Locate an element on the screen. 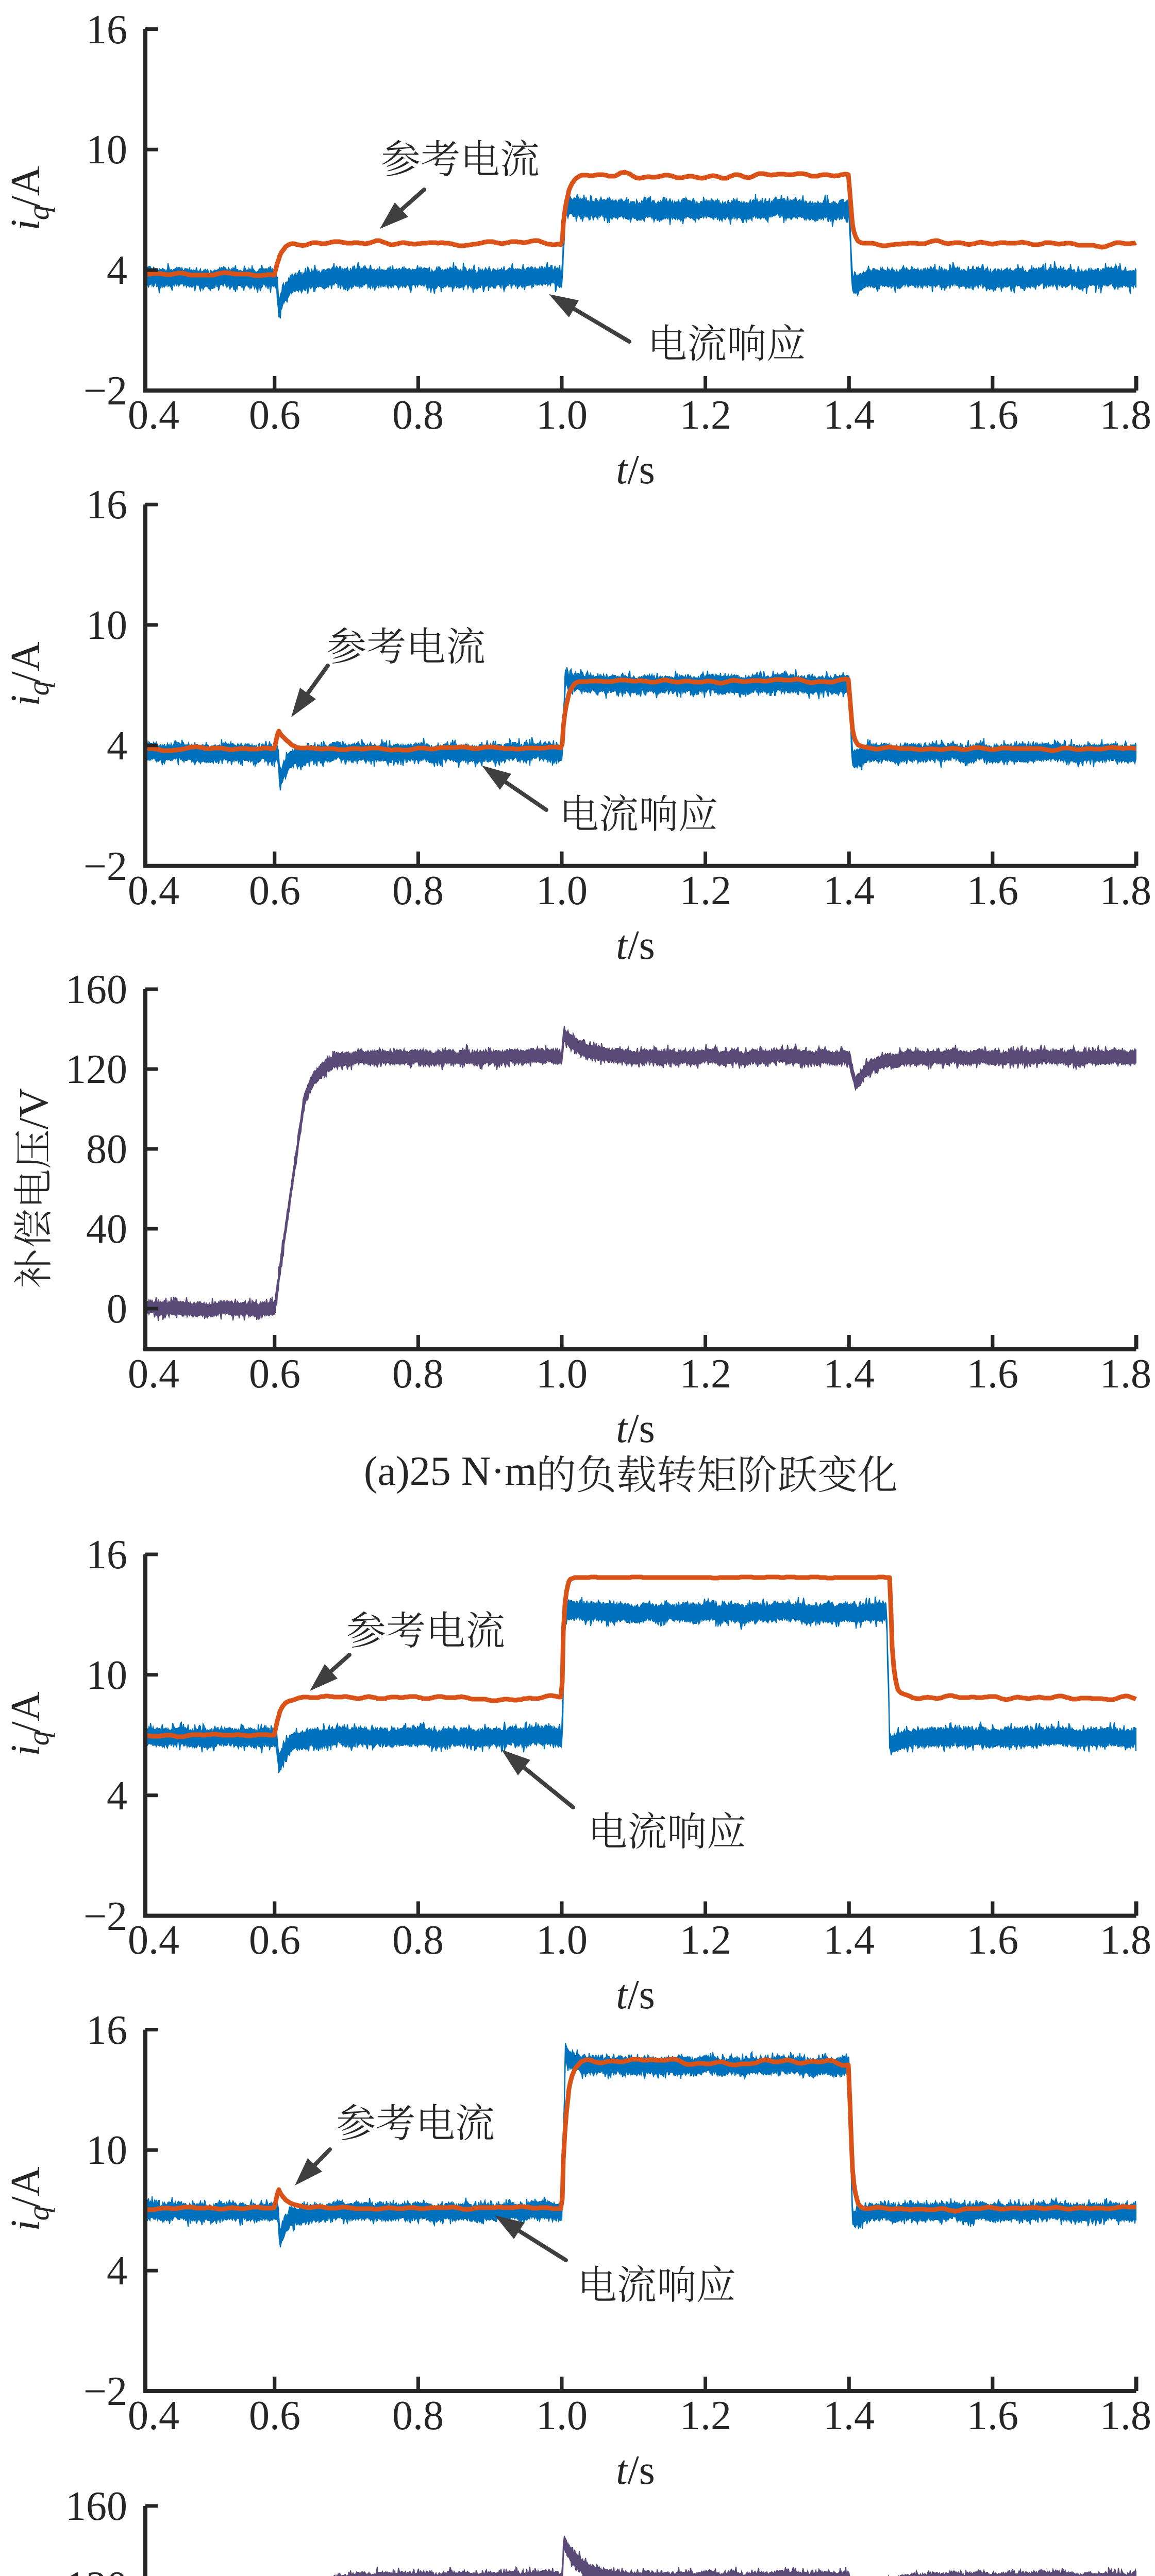  svg-text: /V is located at coordinates (34, 1108).